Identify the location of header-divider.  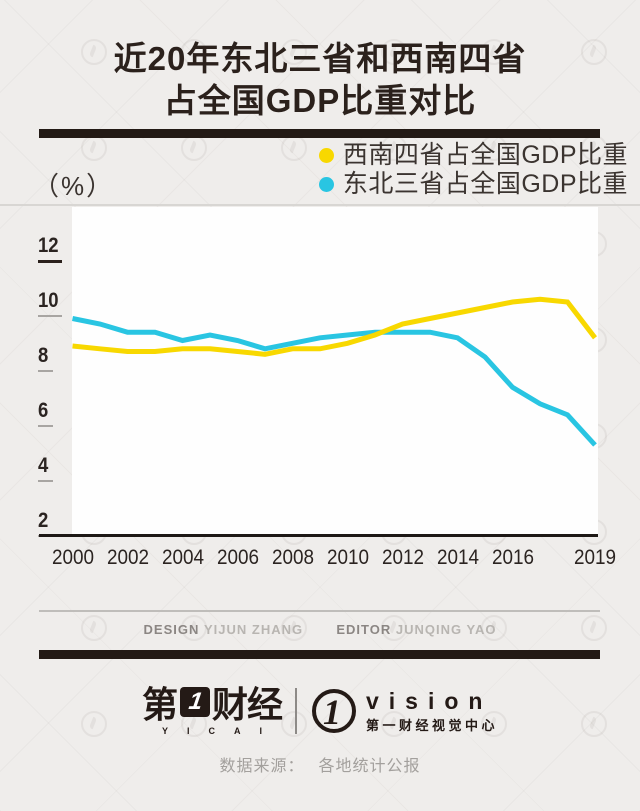
(320, 205).